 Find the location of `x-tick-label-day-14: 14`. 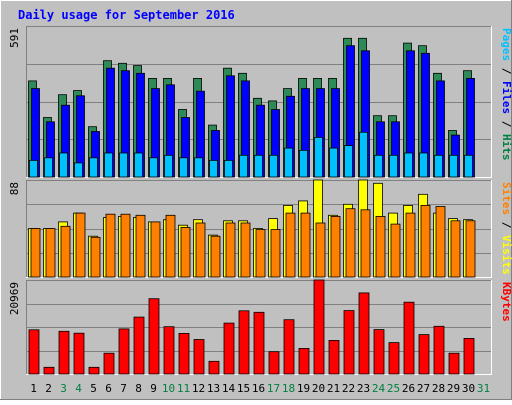

x-tick-label-day-14: 14 is located at coordinates (229, 388).